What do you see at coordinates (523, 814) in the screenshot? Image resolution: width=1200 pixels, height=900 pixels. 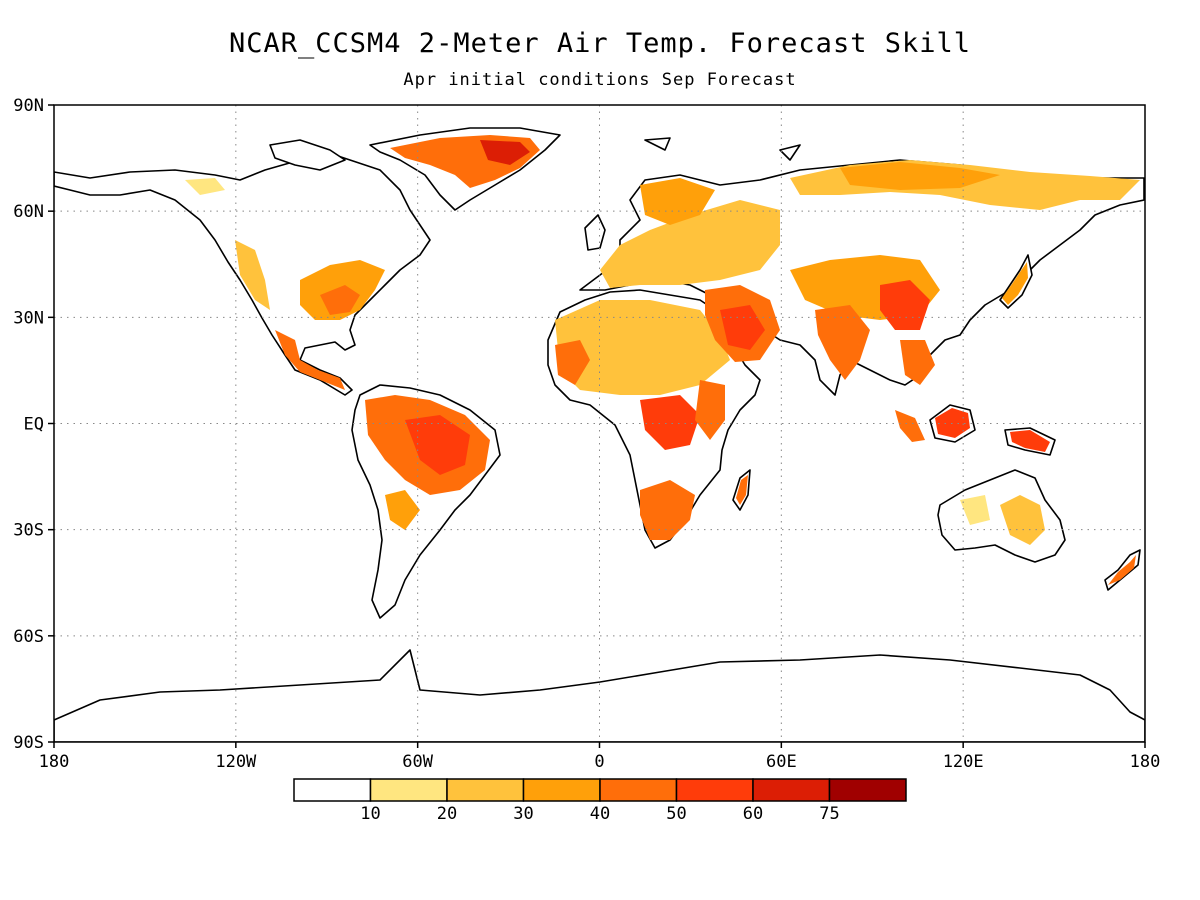 I see `colorbar-label: 30` at bounding box center [523, 814].